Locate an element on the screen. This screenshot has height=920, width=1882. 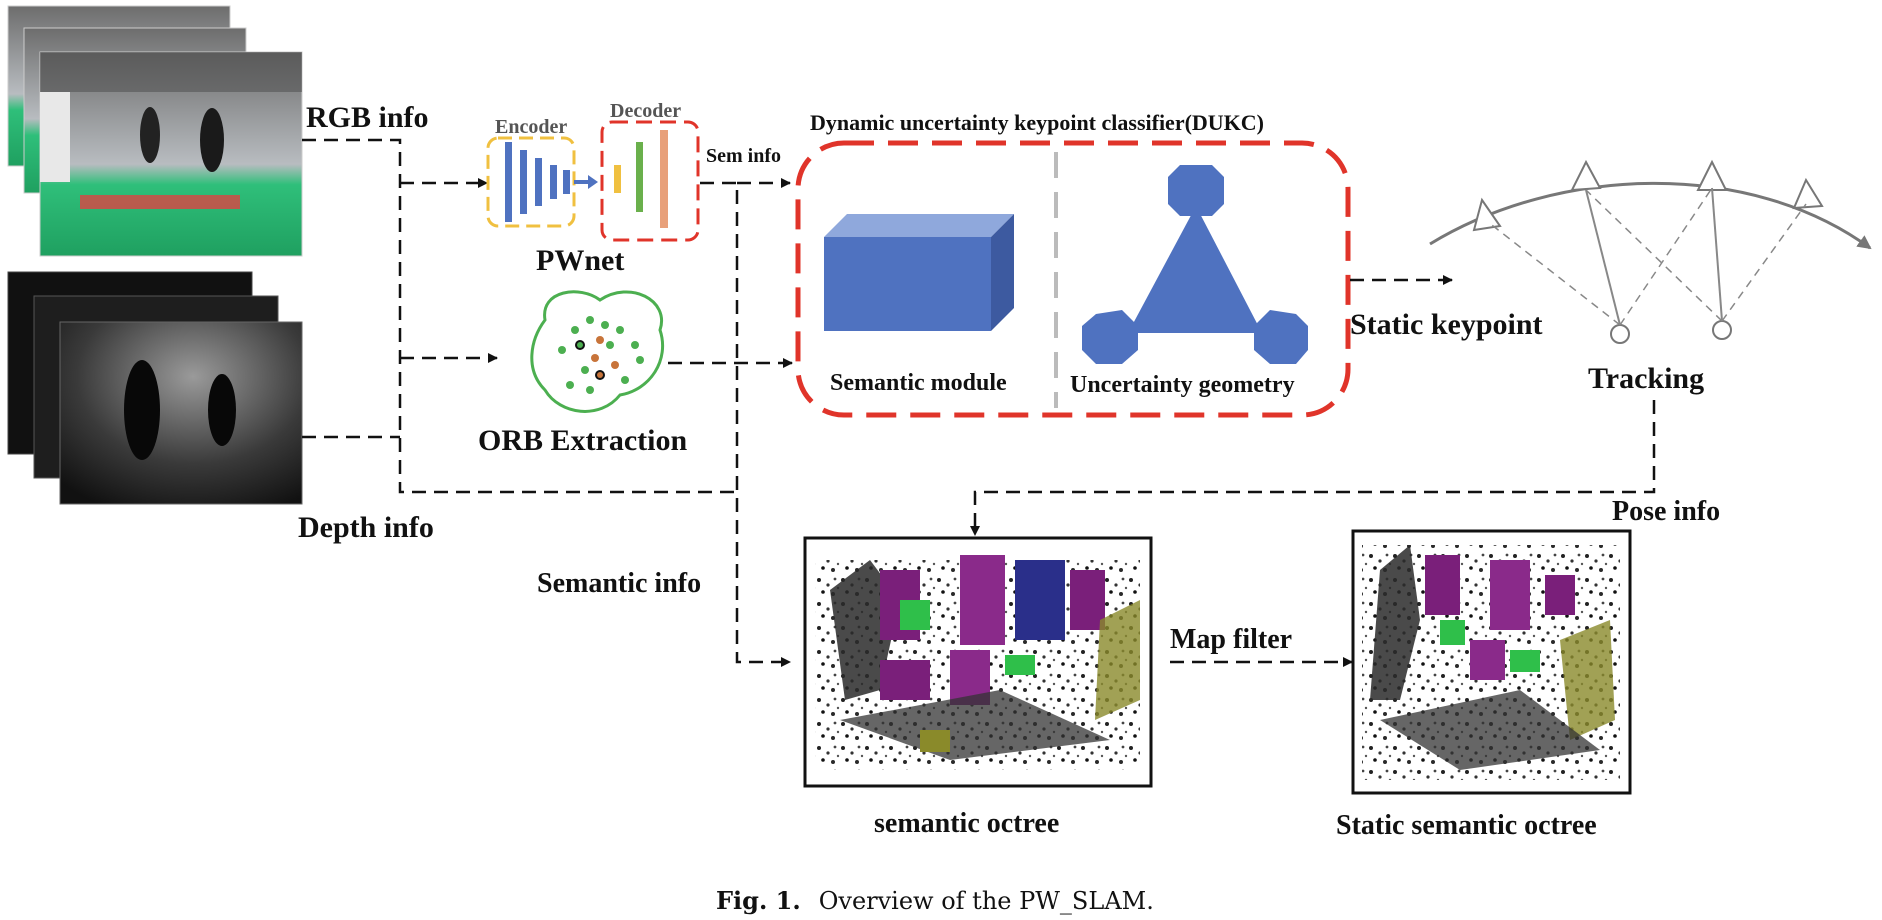
tracking-label: Tracking is located at coordinates (1646, 378).